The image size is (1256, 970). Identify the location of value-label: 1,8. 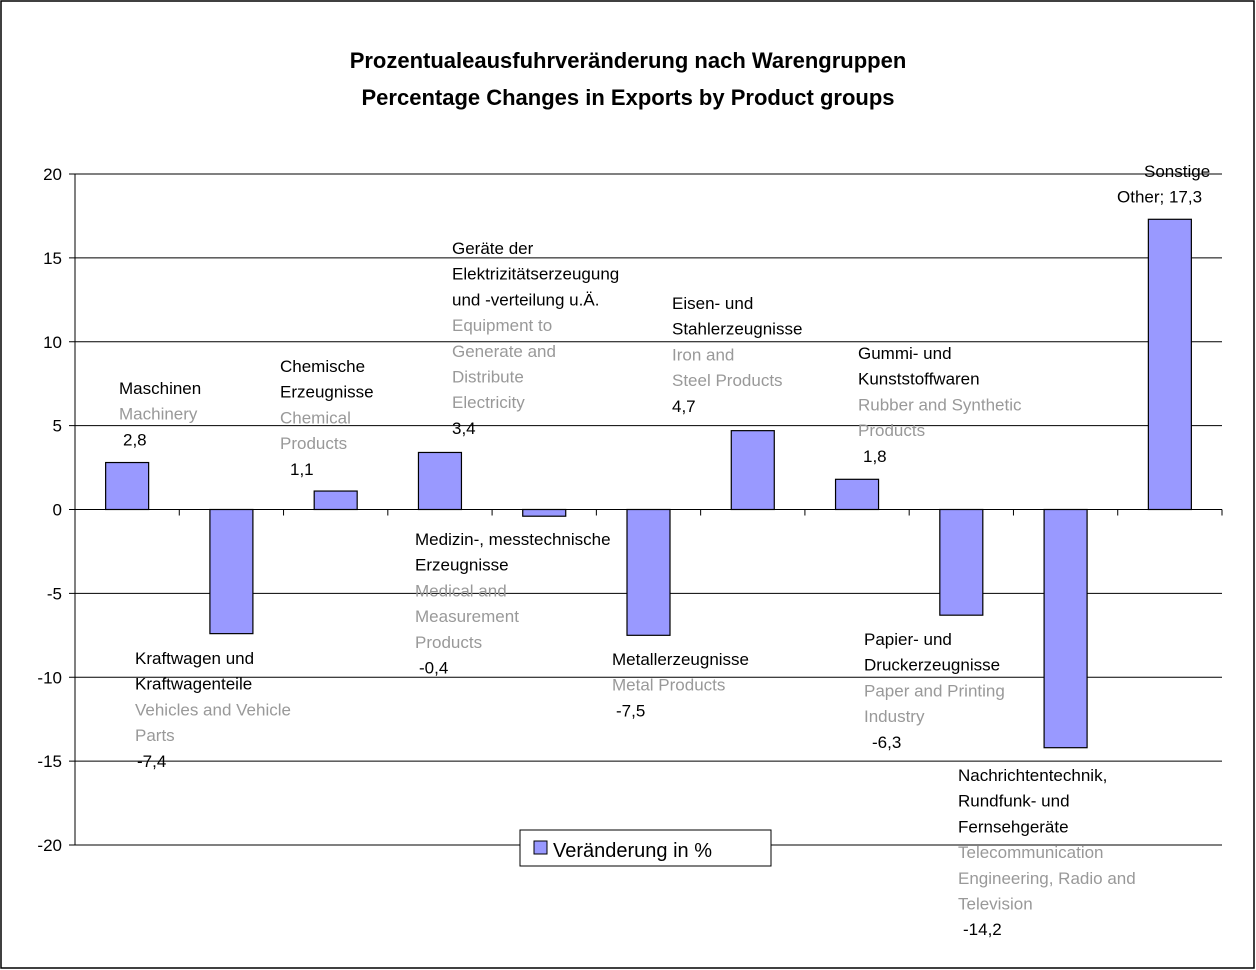
(875, 456).